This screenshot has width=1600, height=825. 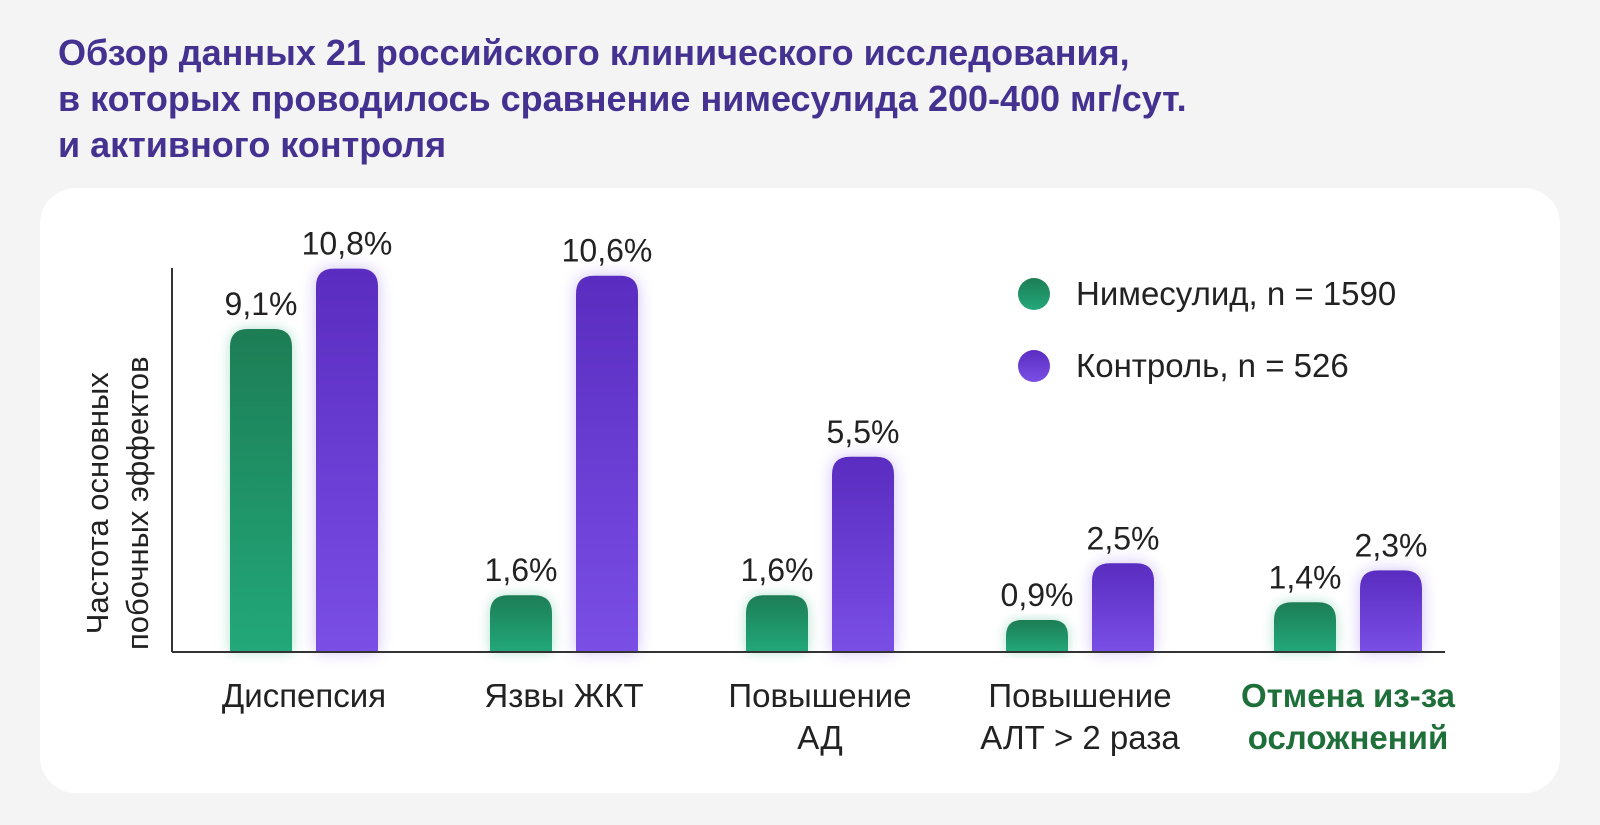 What do you see at coordinates (347, 244) in the screenshot?
I see `value-label-control-0: 10,8%` at bounding box center [347, 244].